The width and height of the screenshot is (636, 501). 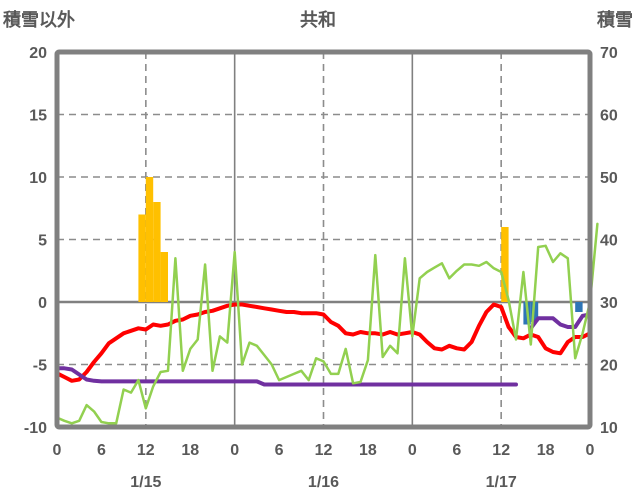 I want to click on purple-line, so click(x=323, y=349).